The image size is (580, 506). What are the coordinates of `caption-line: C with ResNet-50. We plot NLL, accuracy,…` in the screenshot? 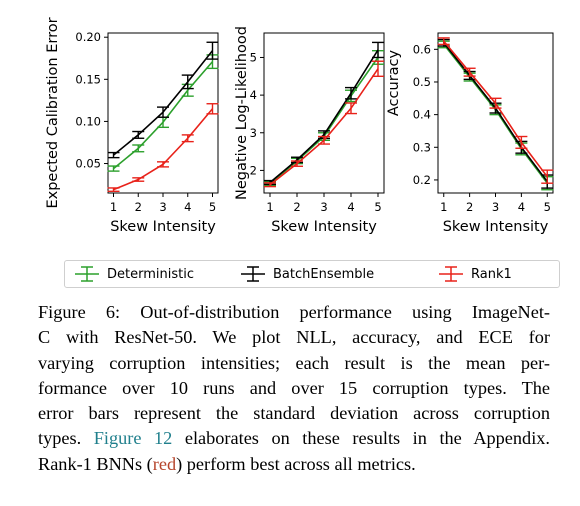 It's located at (294, 337).